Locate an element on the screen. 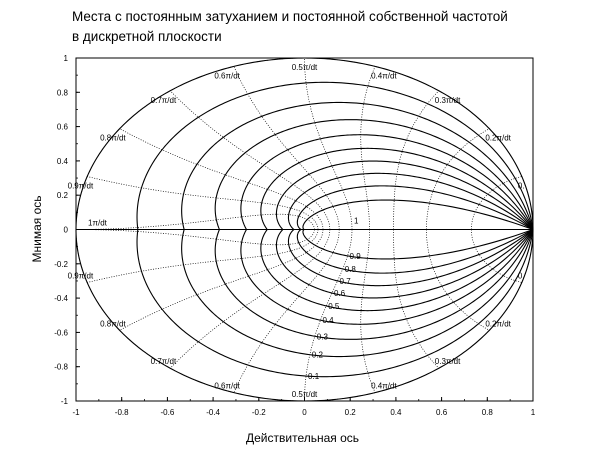 The image size is (610, 460). damping-label: 0.5 is located at coordinates (334, 306).